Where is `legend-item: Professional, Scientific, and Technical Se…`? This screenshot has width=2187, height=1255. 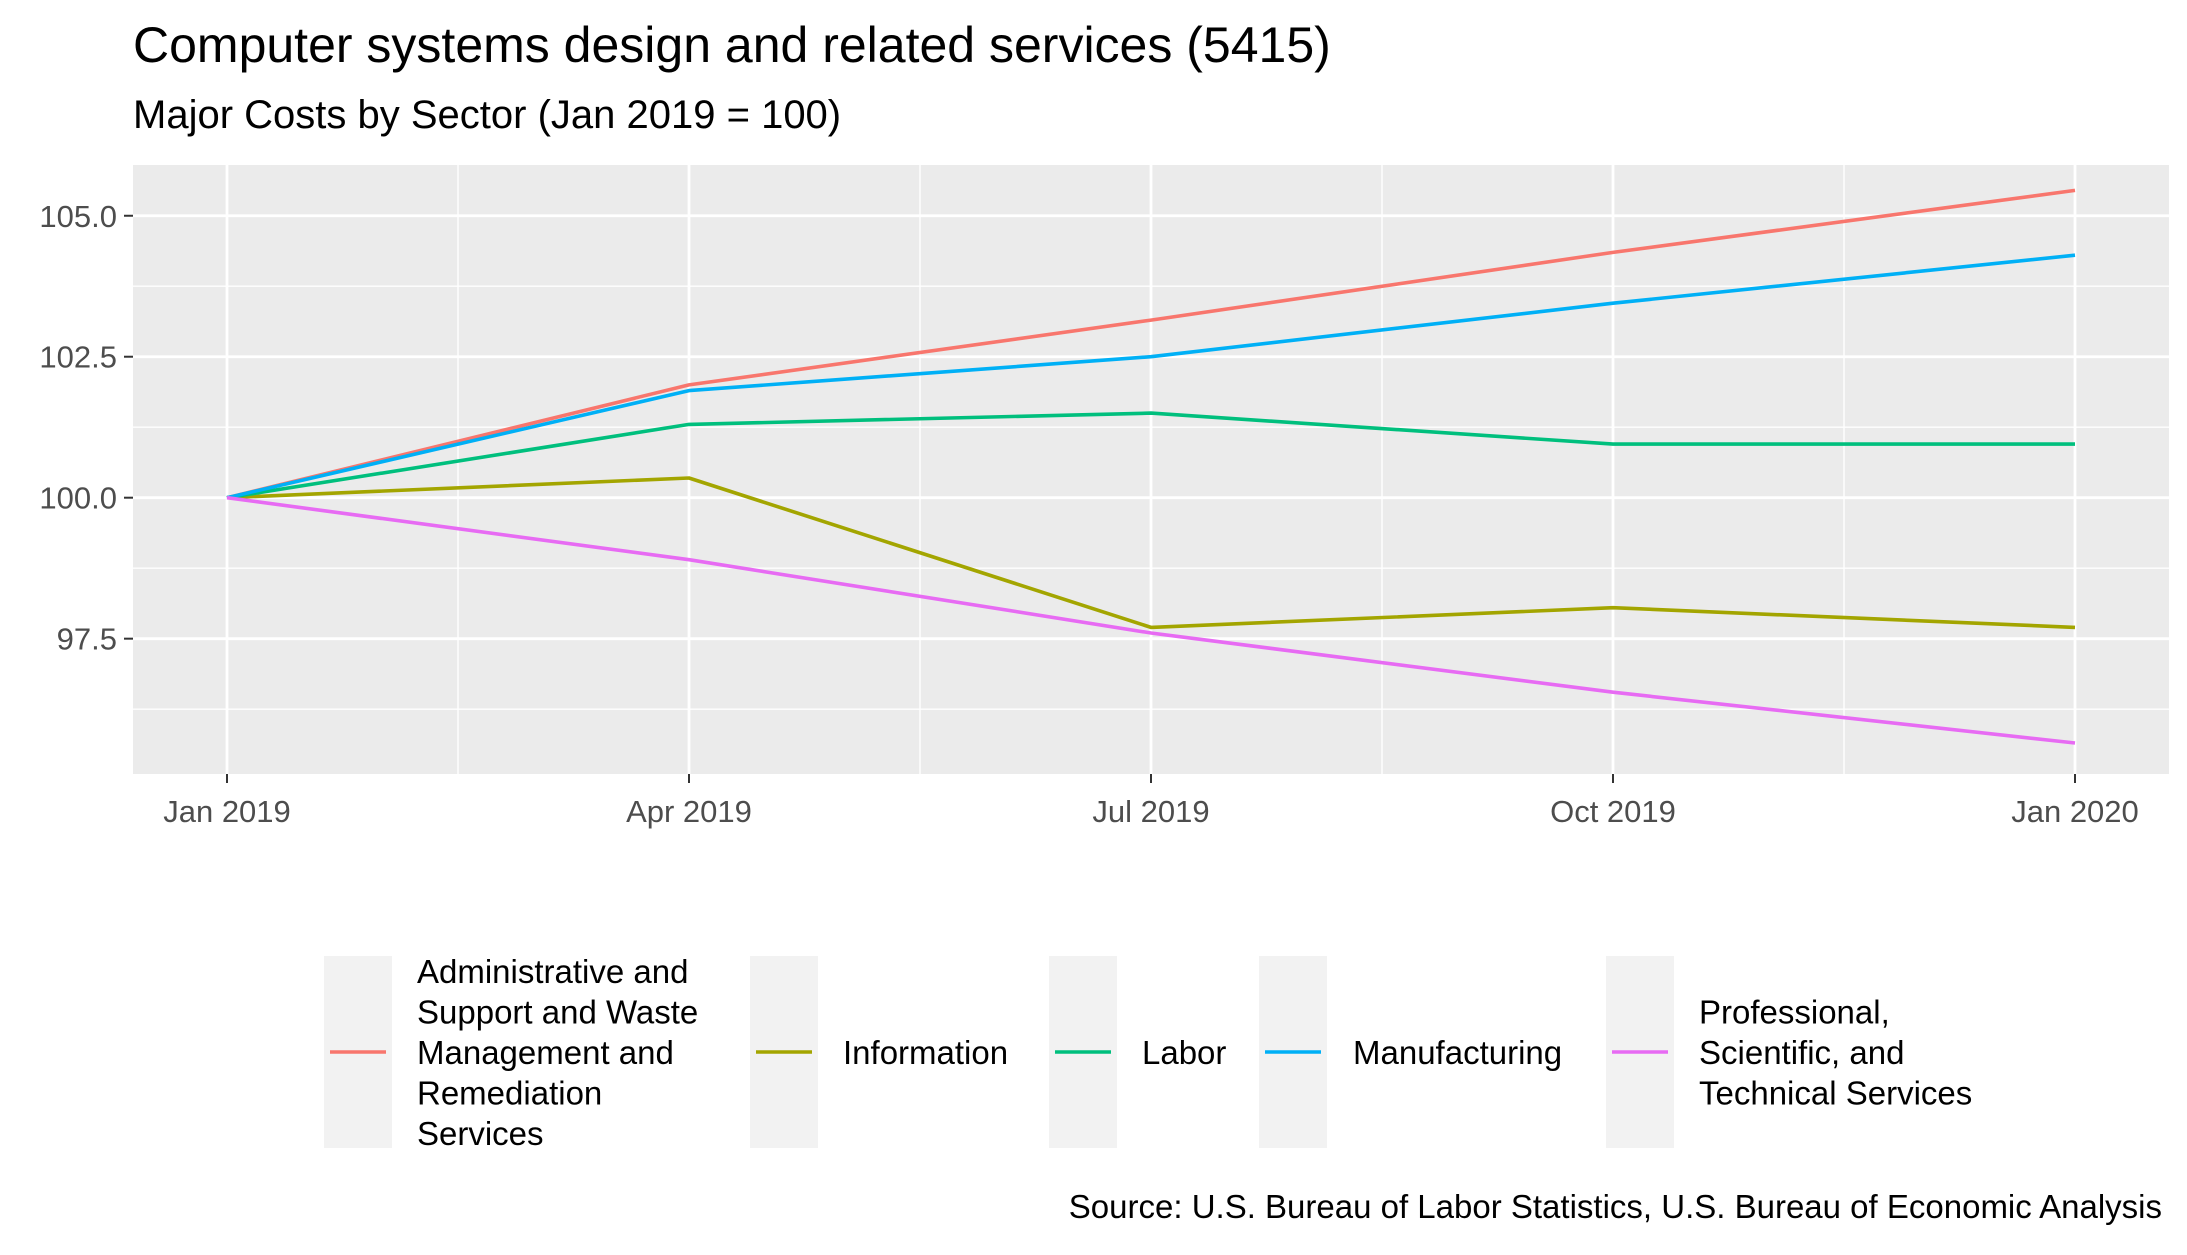 legend-item: Professional, Scientific, and Technical Se… is located at coordinates (1789, 1052).